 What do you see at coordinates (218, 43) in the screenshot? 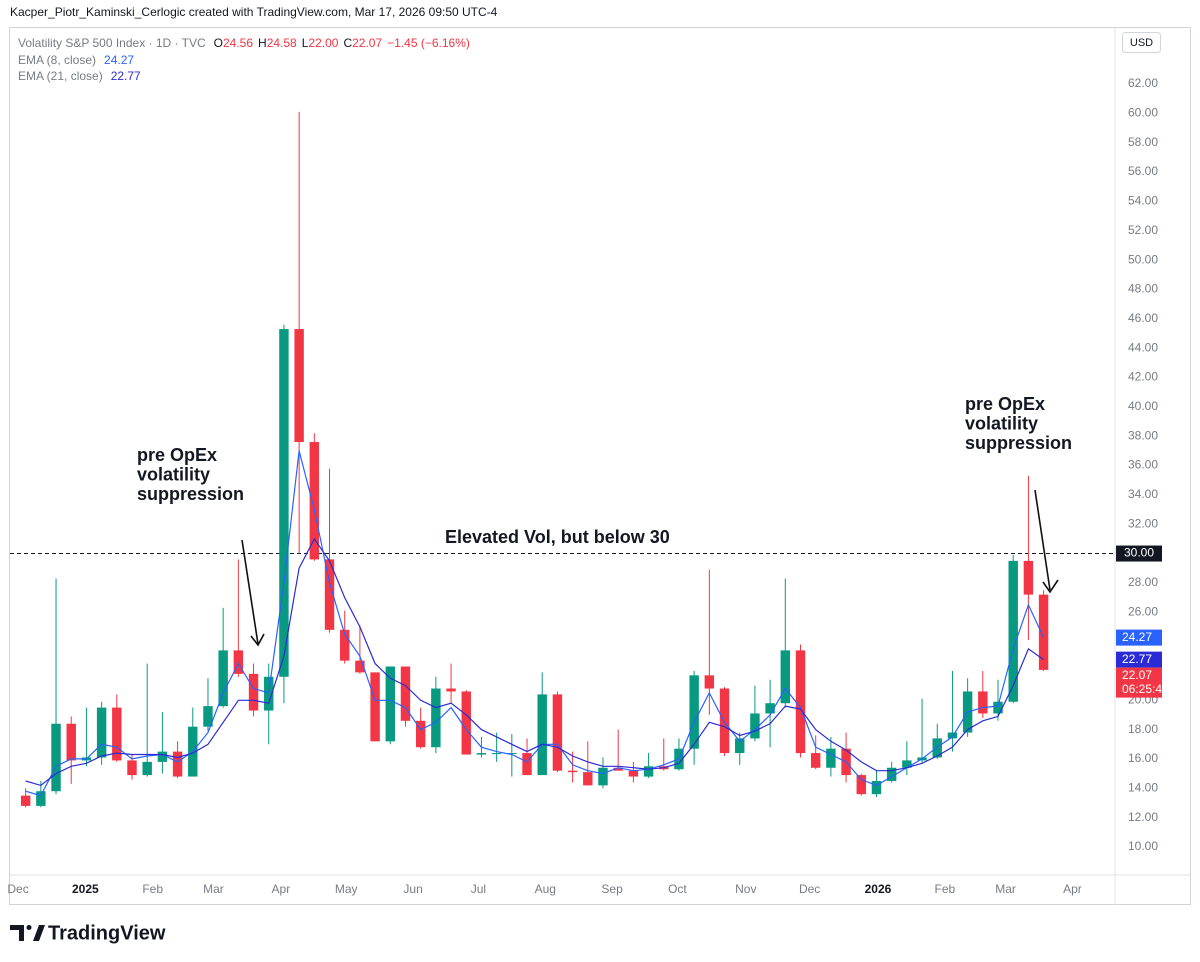
I see `ohlc-key: O` at bounding box center [218, 43].